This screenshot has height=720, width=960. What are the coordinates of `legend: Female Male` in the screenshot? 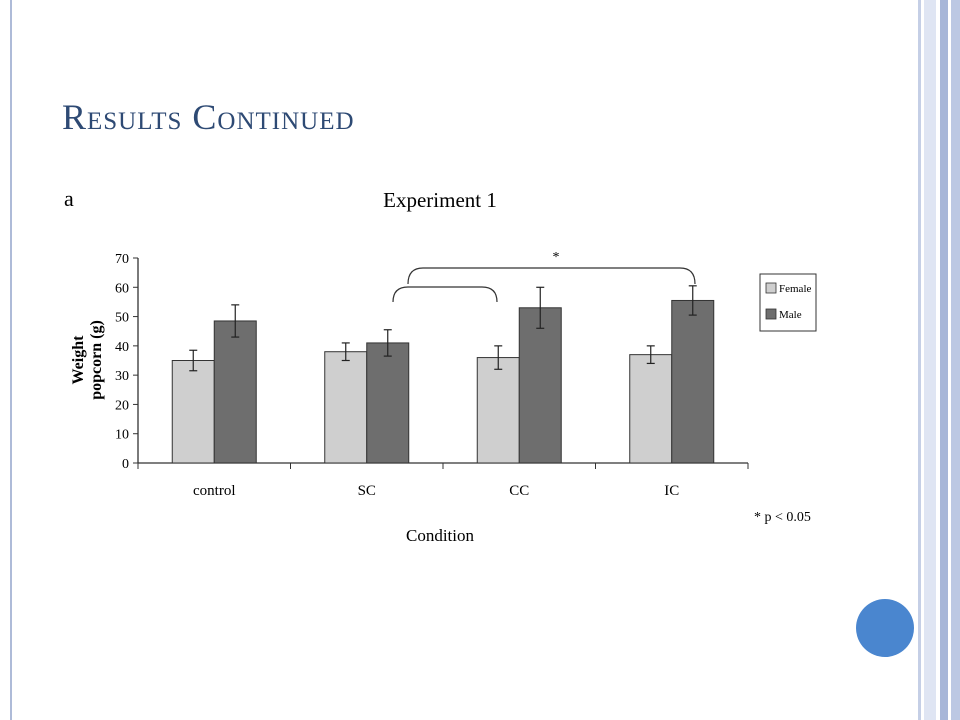 It's located at (788, 302).